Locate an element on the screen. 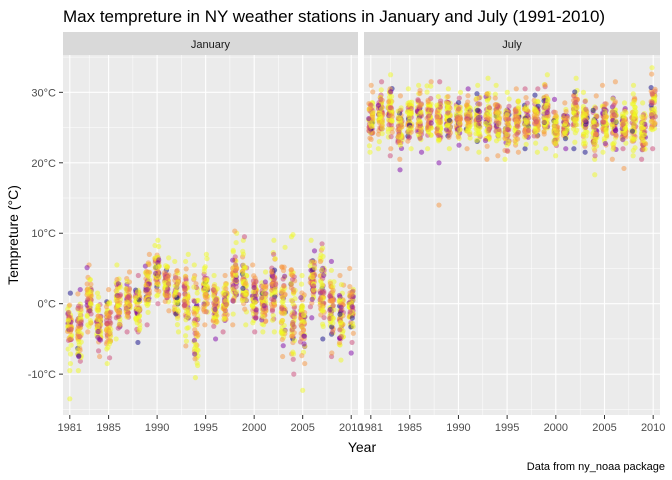 The height and width of the screenshot is (480, 672). points-july is located at coordinates (512, 136).